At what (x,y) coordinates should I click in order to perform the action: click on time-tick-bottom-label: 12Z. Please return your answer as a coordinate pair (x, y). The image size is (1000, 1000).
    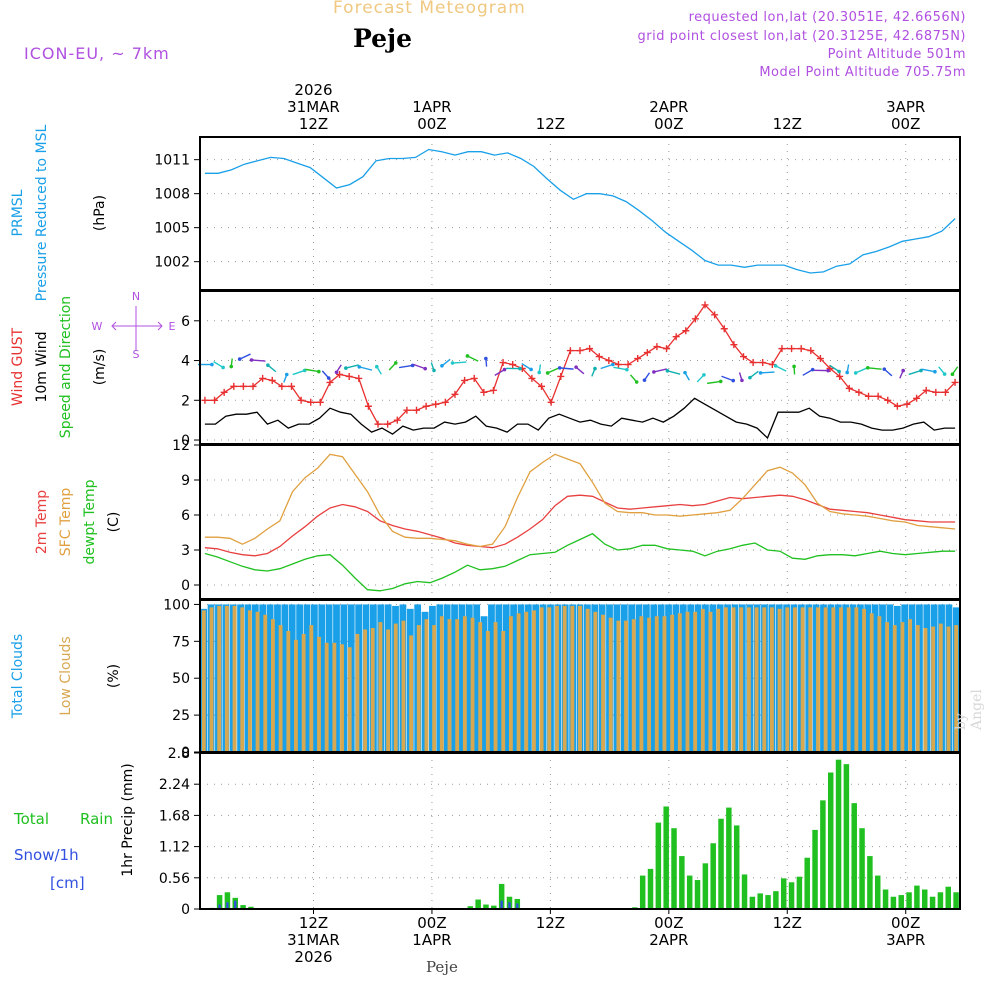
    Looking at the image, I should click on (550, 923).